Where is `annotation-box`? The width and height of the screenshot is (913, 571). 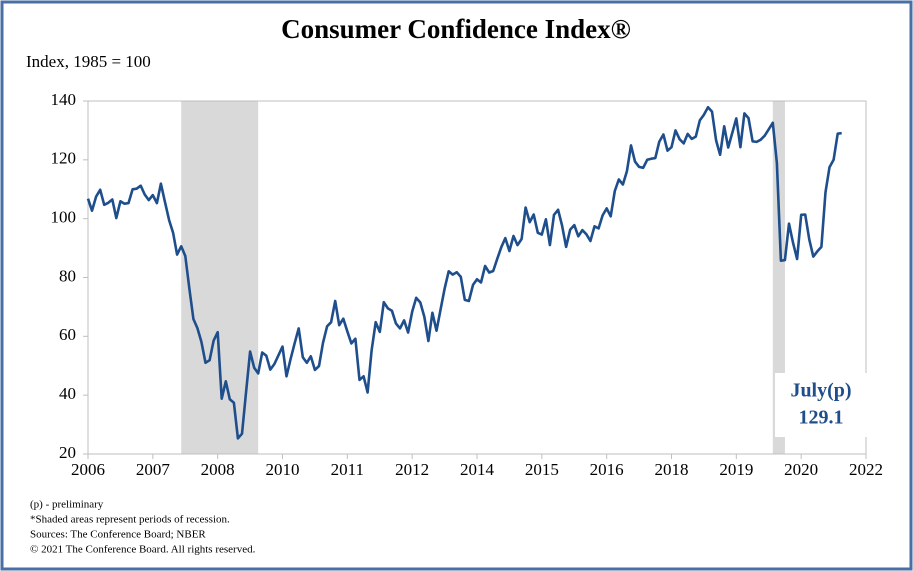
annotation-box is located at coordinates (821, 405).